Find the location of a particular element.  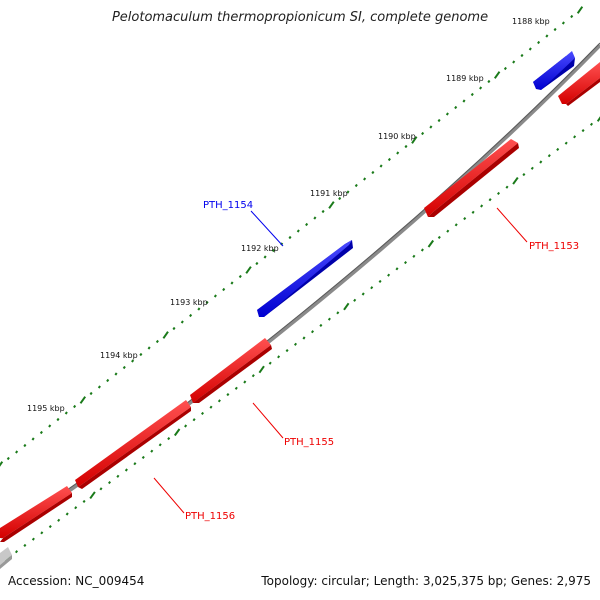

gene-label-pth-1156: PTH_1156 is located at coordinates (210, 516).